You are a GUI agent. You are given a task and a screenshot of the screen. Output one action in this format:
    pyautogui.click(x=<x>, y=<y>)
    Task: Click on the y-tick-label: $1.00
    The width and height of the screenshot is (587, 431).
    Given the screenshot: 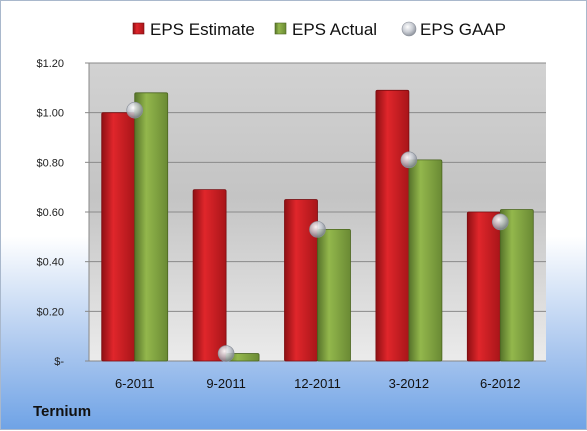 What is the action you would take?
    pyautogui.click(x=50, y=114)
    